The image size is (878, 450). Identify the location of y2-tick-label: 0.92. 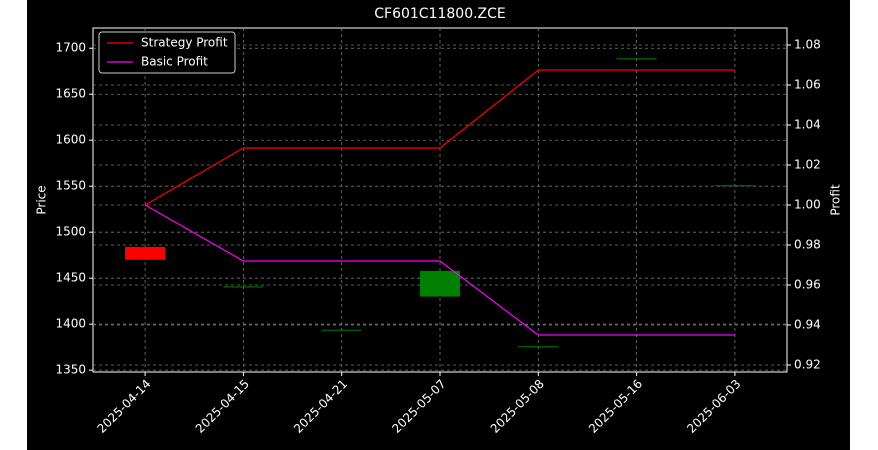
(807, 365).